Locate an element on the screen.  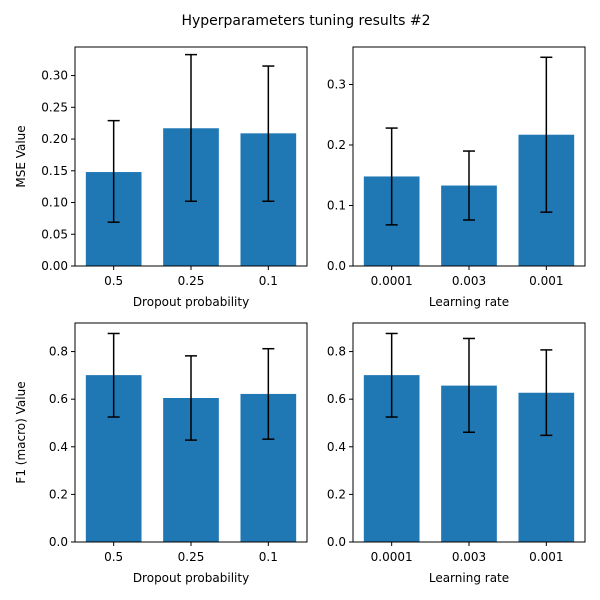
y-axis-label: MSE Value is located at coordinates (21, 156).